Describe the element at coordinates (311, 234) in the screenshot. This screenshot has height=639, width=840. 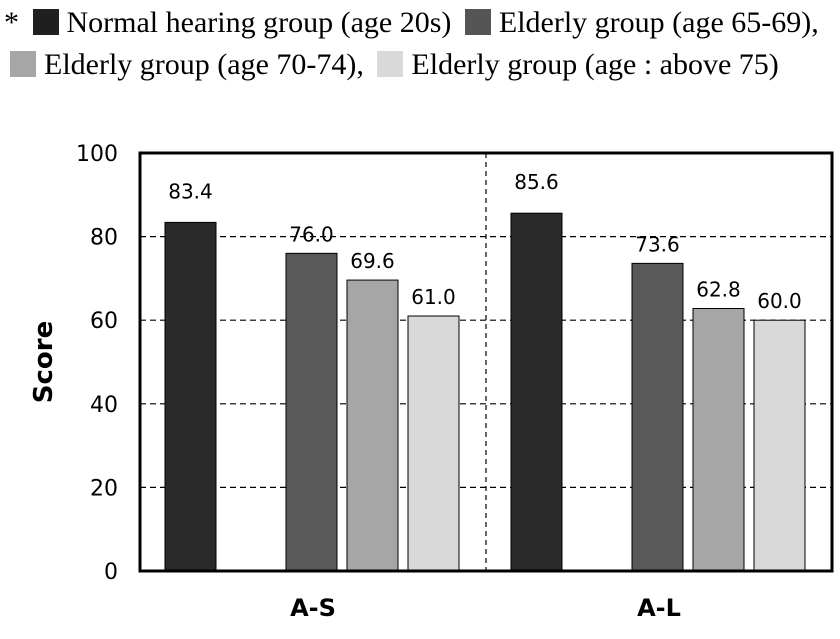
I see `data-label-a-s-series-2: 76.0` at that location.